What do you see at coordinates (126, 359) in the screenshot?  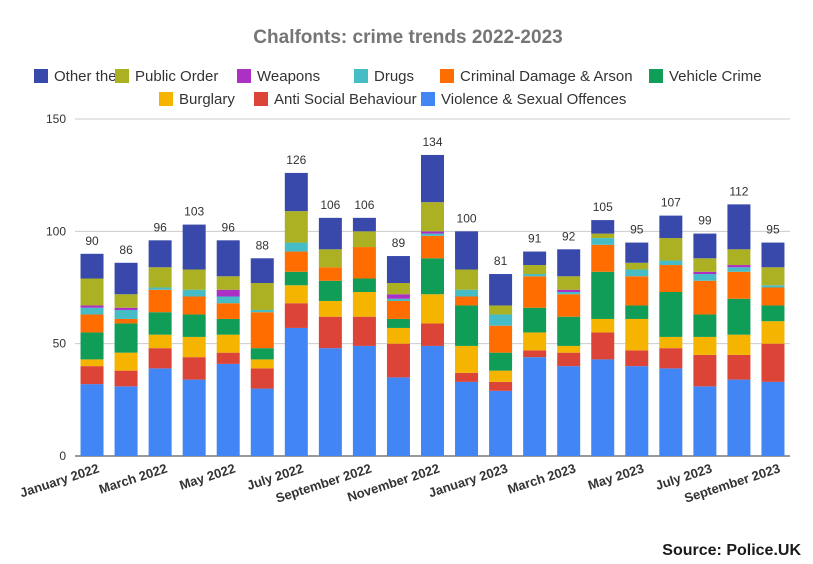 I see `bar-stack-february-2022` at bounding box center [126, 359].